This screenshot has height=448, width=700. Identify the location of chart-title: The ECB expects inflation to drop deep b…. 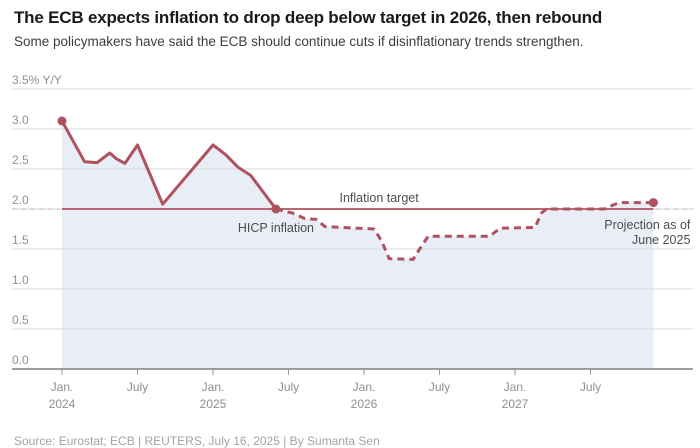
(308, 17).